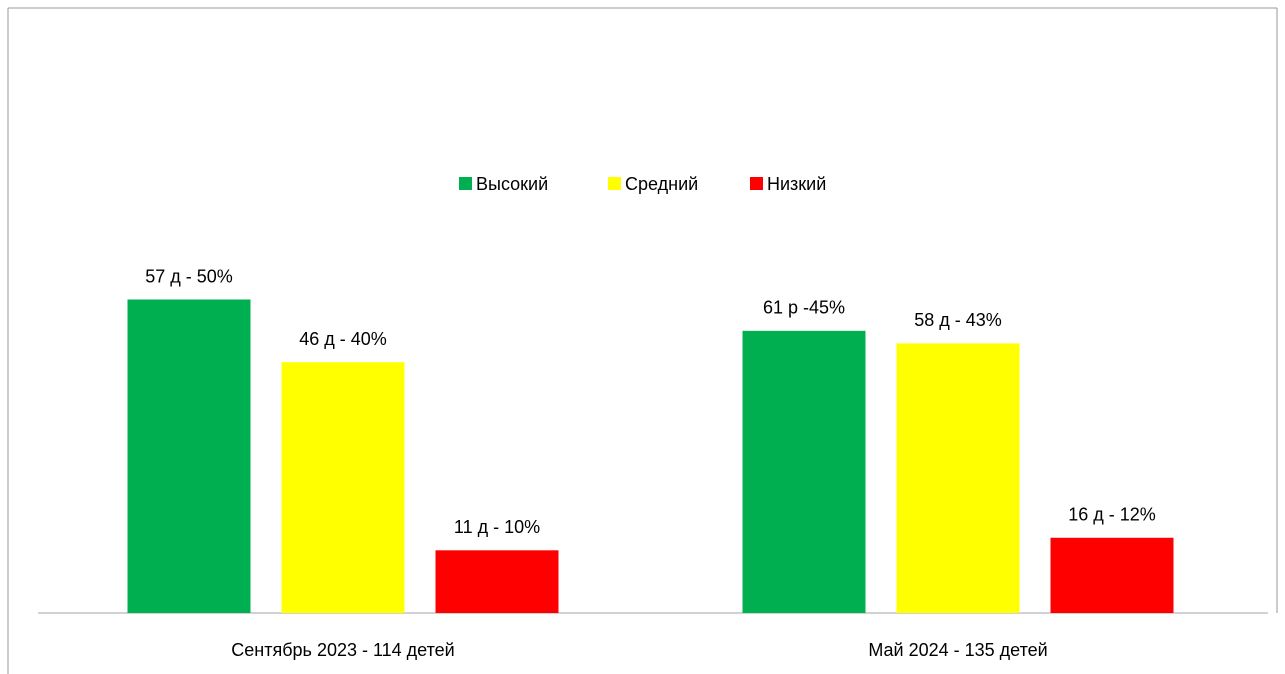 This screenshot has width=1285, height=674. What do you see at coordinates (796, 184) in the screenshot?
I see `legend-label: Низкий` at bounding box center [796, 184].